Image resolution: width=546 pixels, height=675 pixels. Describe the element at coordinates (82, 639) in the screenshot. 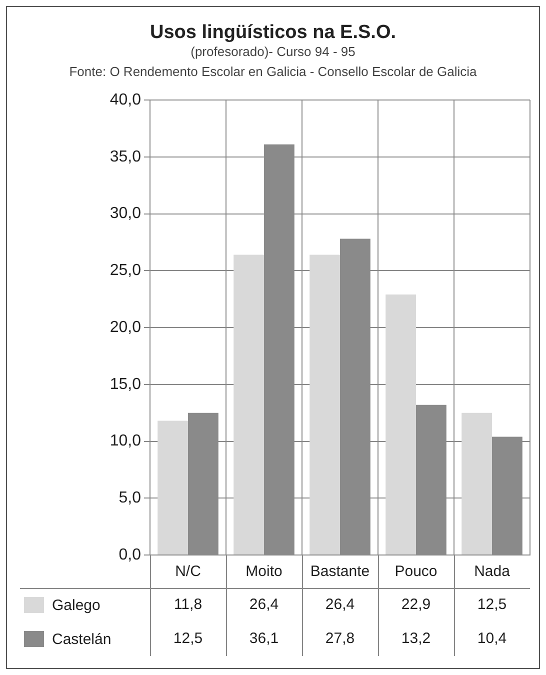

I see `legend-label: Castelán` at that location.